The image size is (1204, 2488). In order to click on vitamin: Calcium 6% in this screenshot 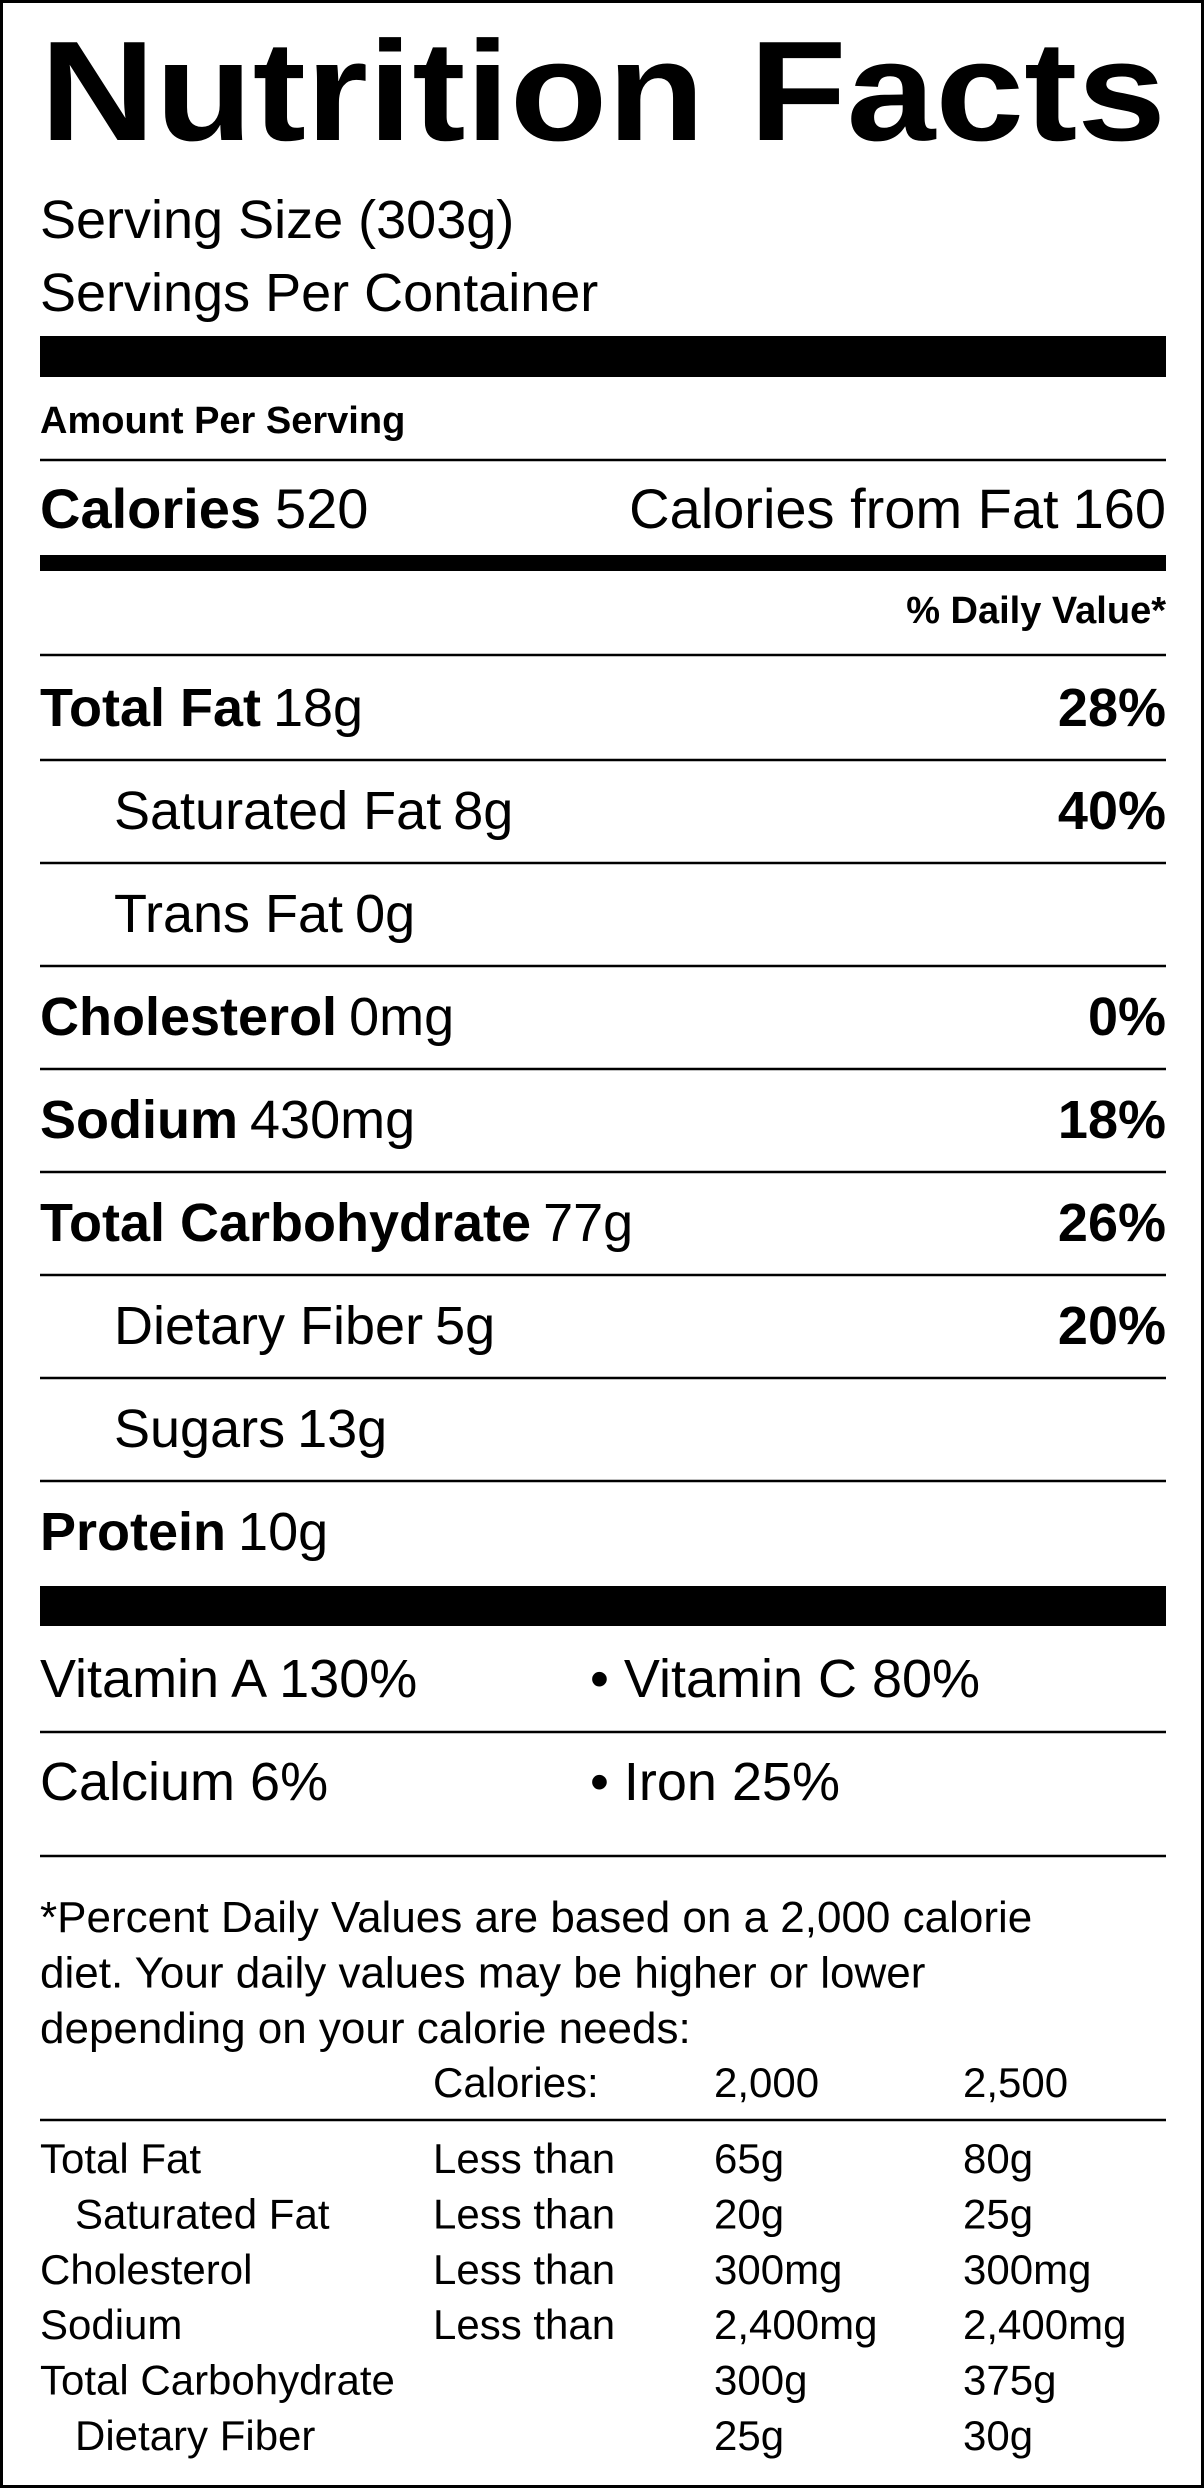, I will do `click(184, 1782)`.